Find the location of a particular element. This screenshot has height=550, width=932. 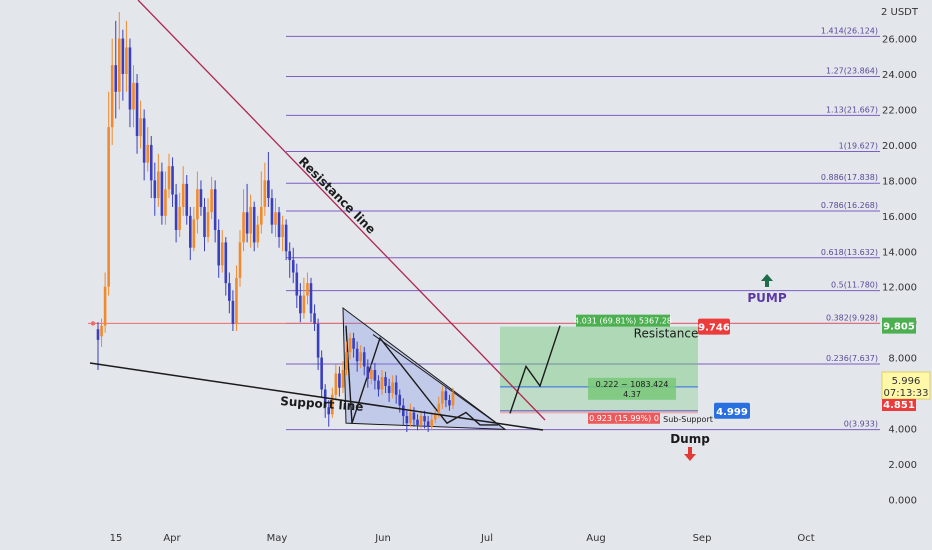

y-tick-label: 26.000 is located at coordinates (899, 40).